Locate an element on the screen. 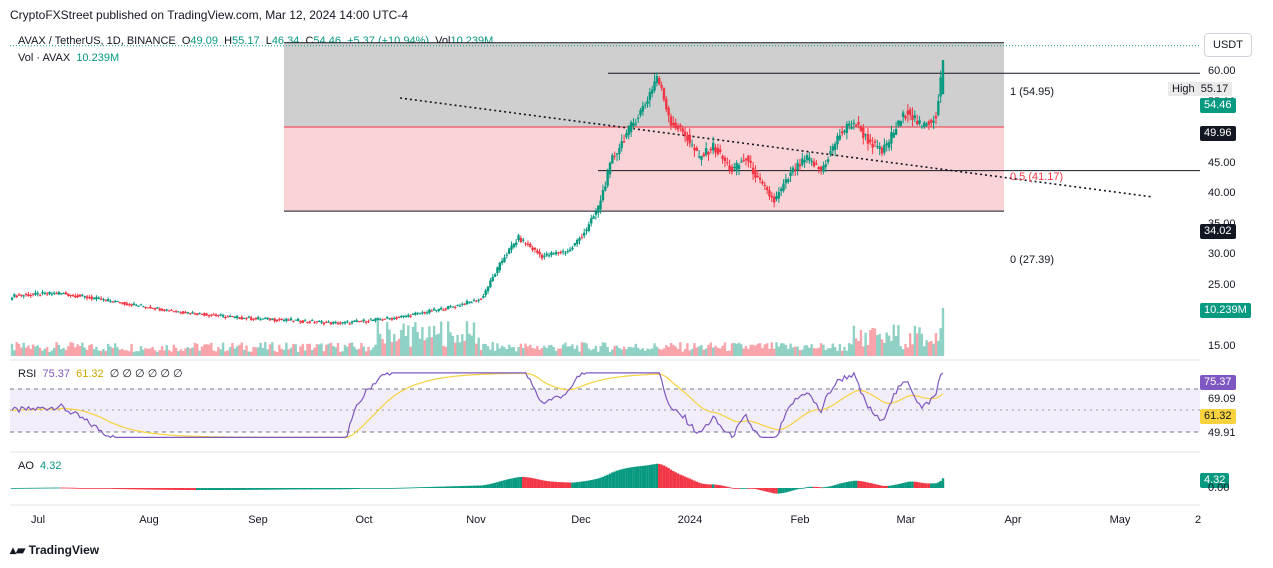 The width and height of the screenshot is (1273, 568). high-label: H is located at coordinates (228, 41).